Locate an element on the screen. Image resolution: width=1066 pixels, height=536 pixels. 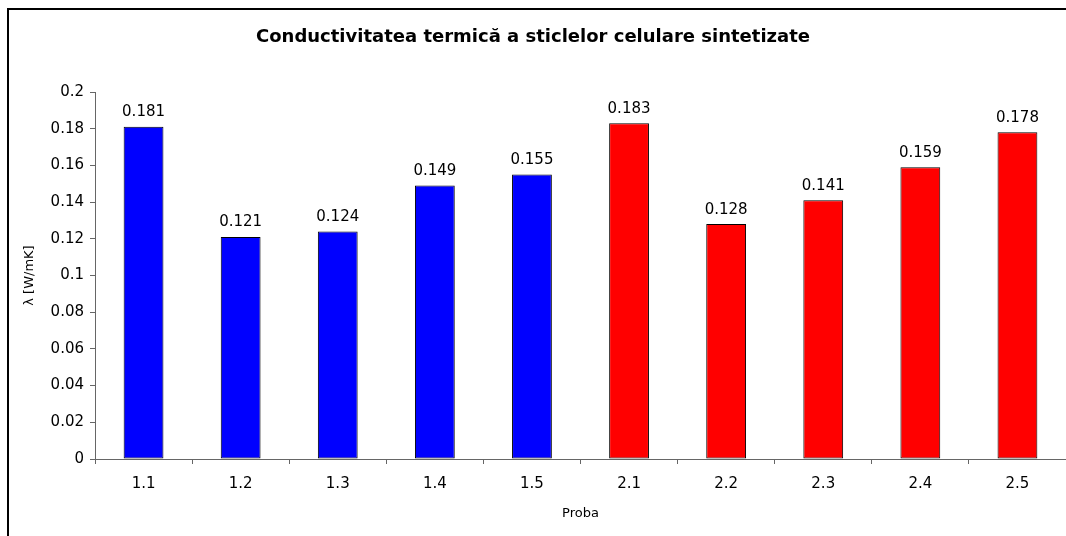
y-tick-label: 0.02 is located at coordinates (67, 421).